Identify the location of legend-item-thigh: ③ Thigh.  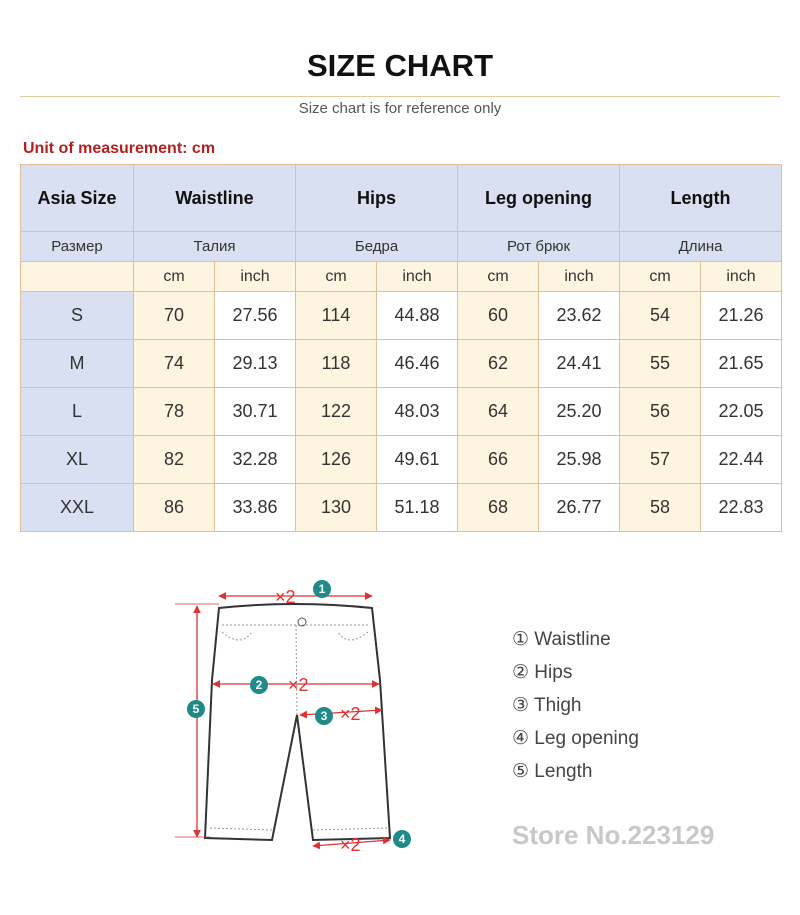
(547, 705).